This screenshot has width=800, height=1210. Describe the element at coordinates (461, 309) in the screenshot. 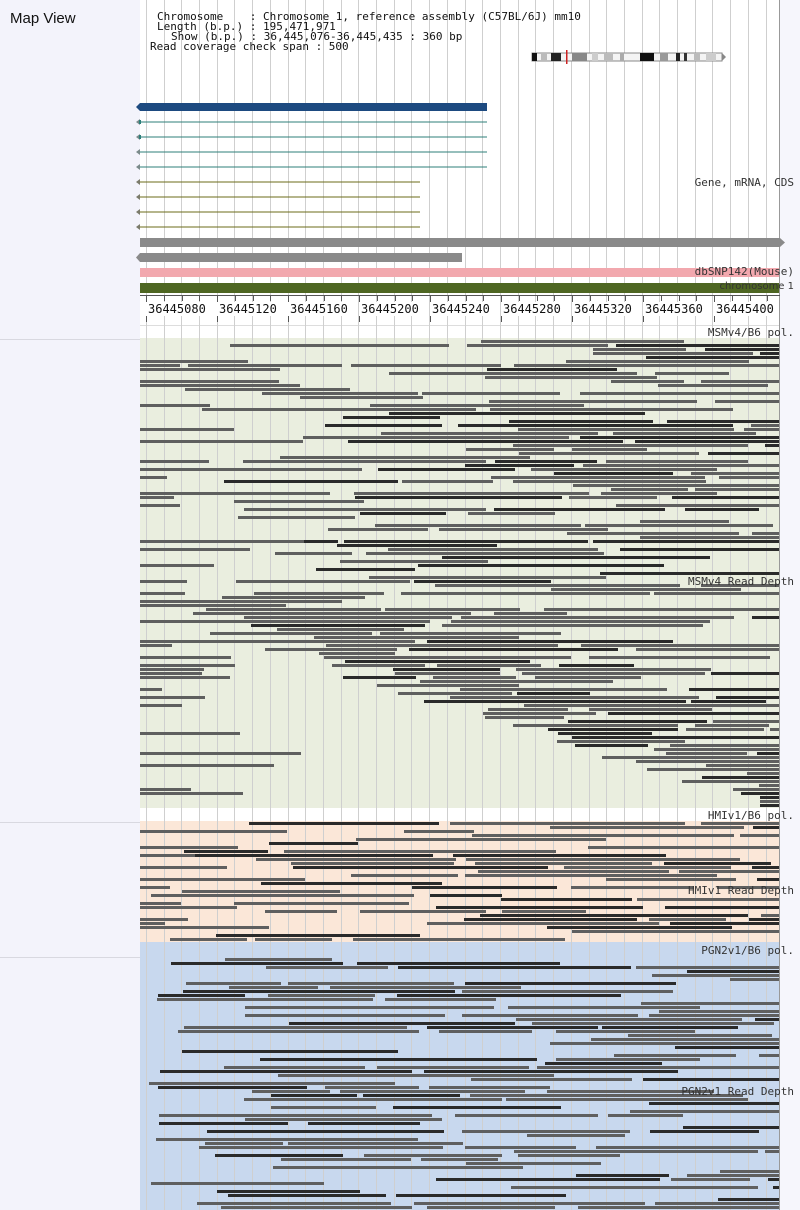

I see `axis-tick-label: 36445240` at that location.